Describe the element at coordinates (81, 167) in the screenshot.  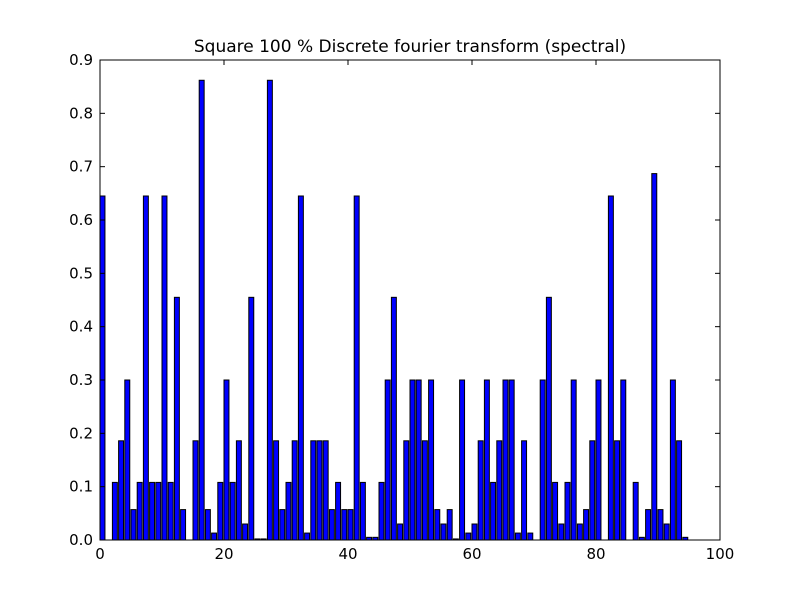
I see `y-tick-label: 0.7` at that location.